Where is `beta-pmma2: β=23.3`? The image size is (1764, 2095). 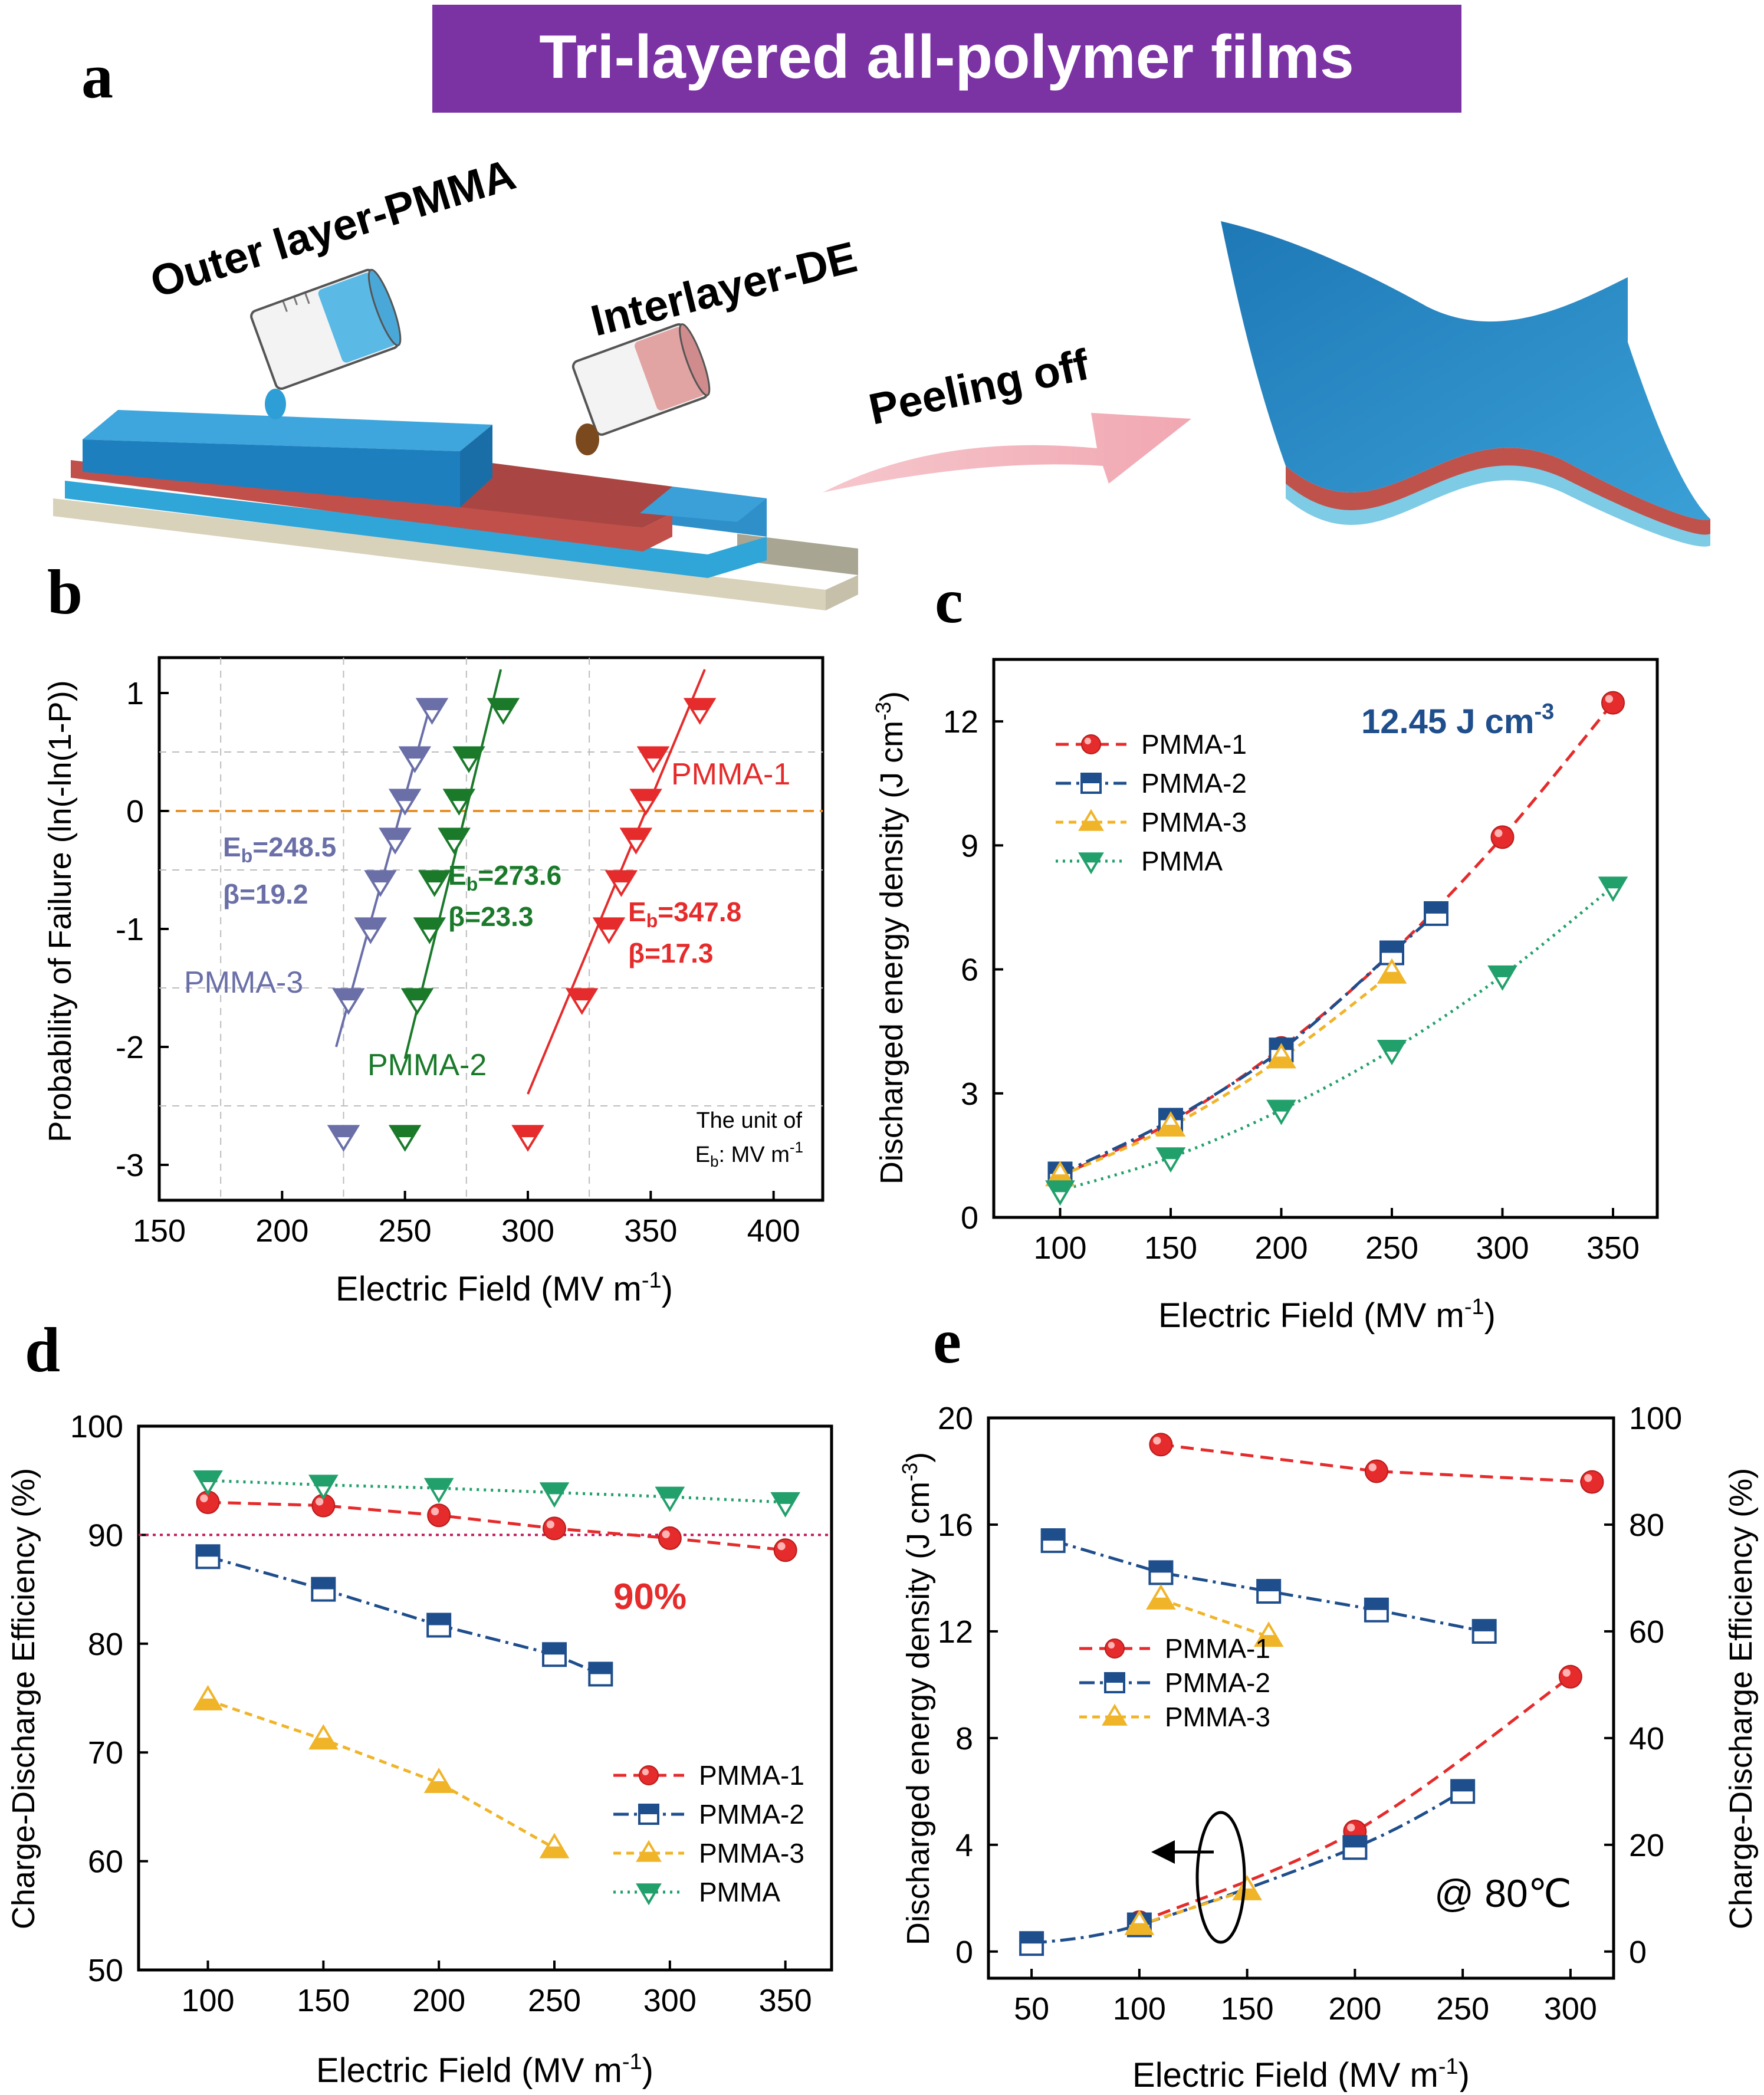 beta-pmma2: β=23.3 is located at coordinates (490, 916).